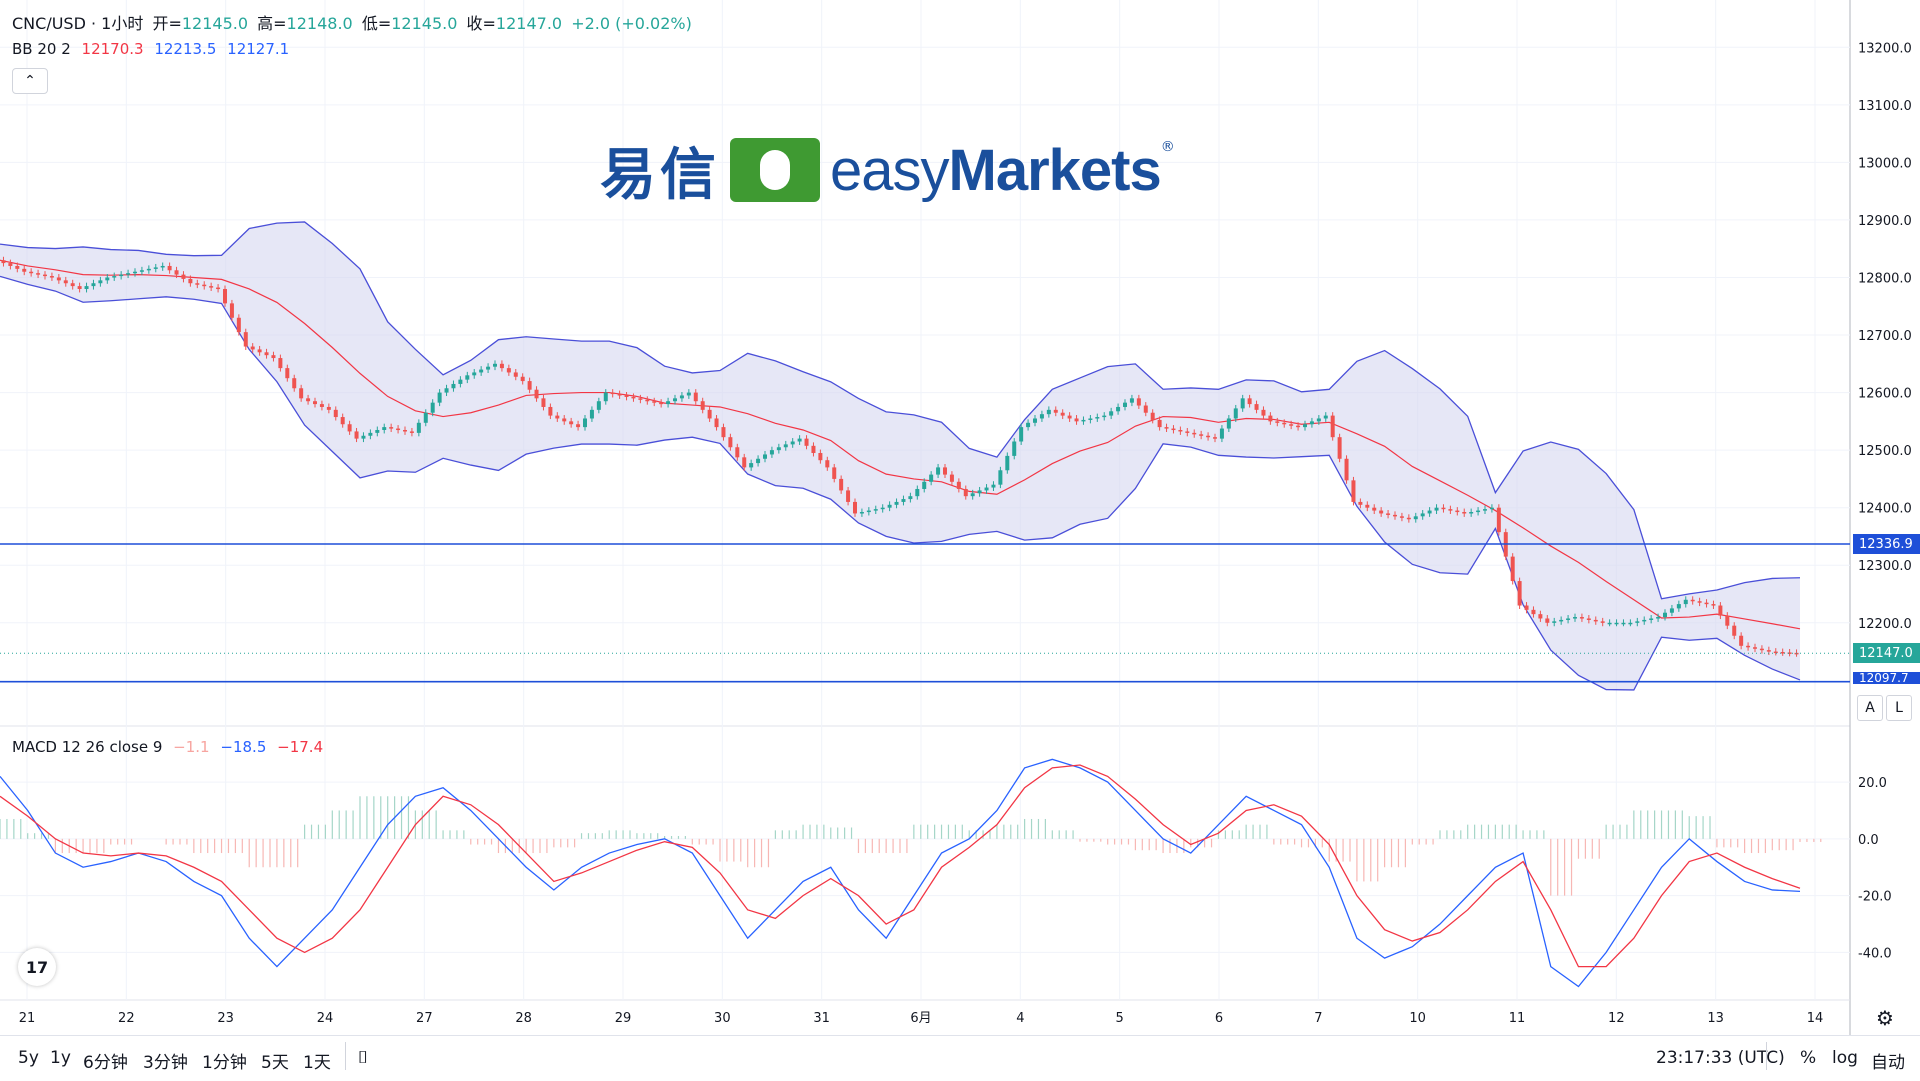 The width and height of the screenshot is (1920, 1081). I want to click on bb-upper-value: 12213.5, so click(185, 49).